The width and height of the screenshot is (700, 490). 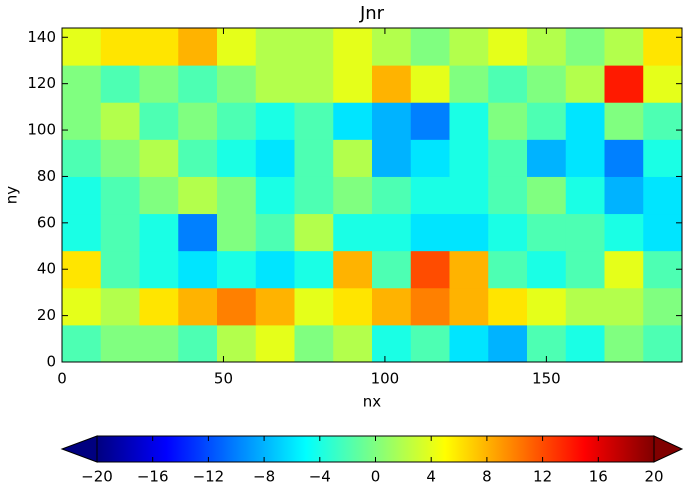 What do you see at coordinates (431, 477) in the screenshot?
I see `colorbar-tick-label: 4` at bounding box center [431, 477].